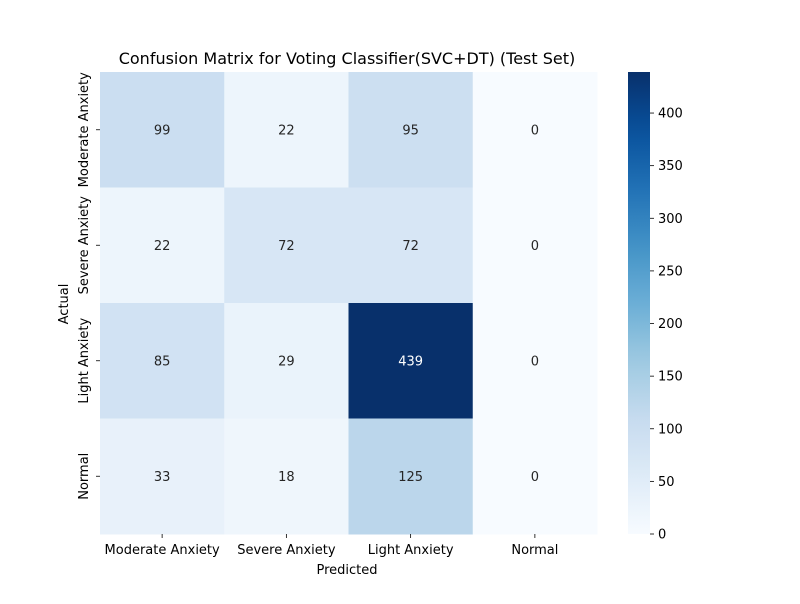 The image size is (800, 604). I want to click on x-tick-label: Light Anxiety, so click(411, 550).